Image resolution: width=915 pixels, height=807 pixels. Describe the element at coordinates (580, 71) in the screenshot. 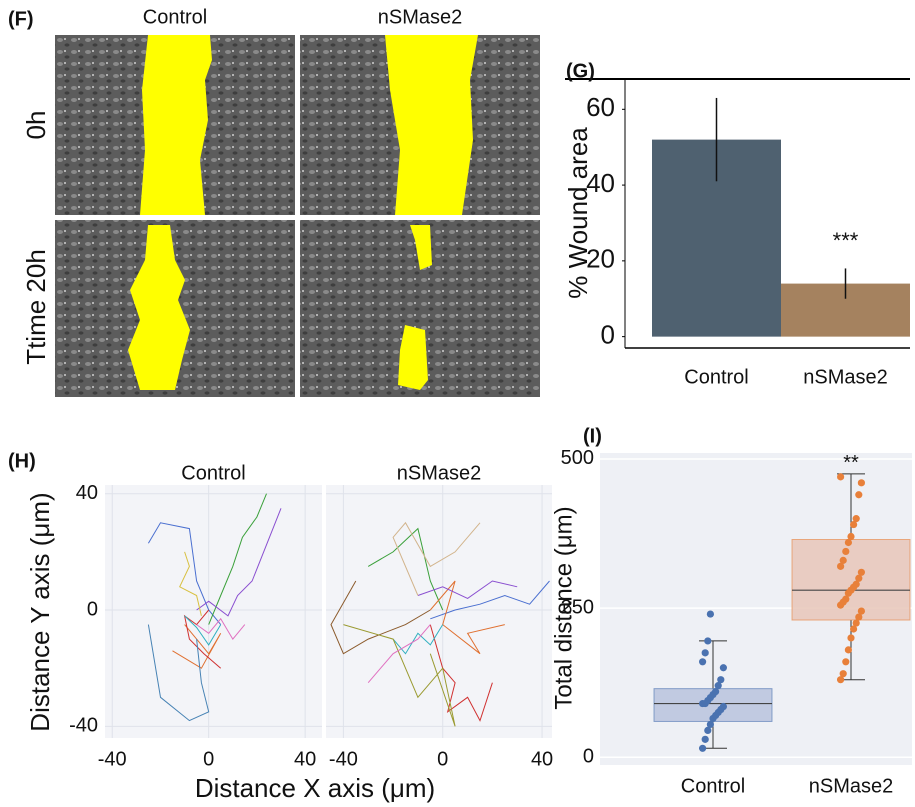

I see `panel-label: (G)` at that location.